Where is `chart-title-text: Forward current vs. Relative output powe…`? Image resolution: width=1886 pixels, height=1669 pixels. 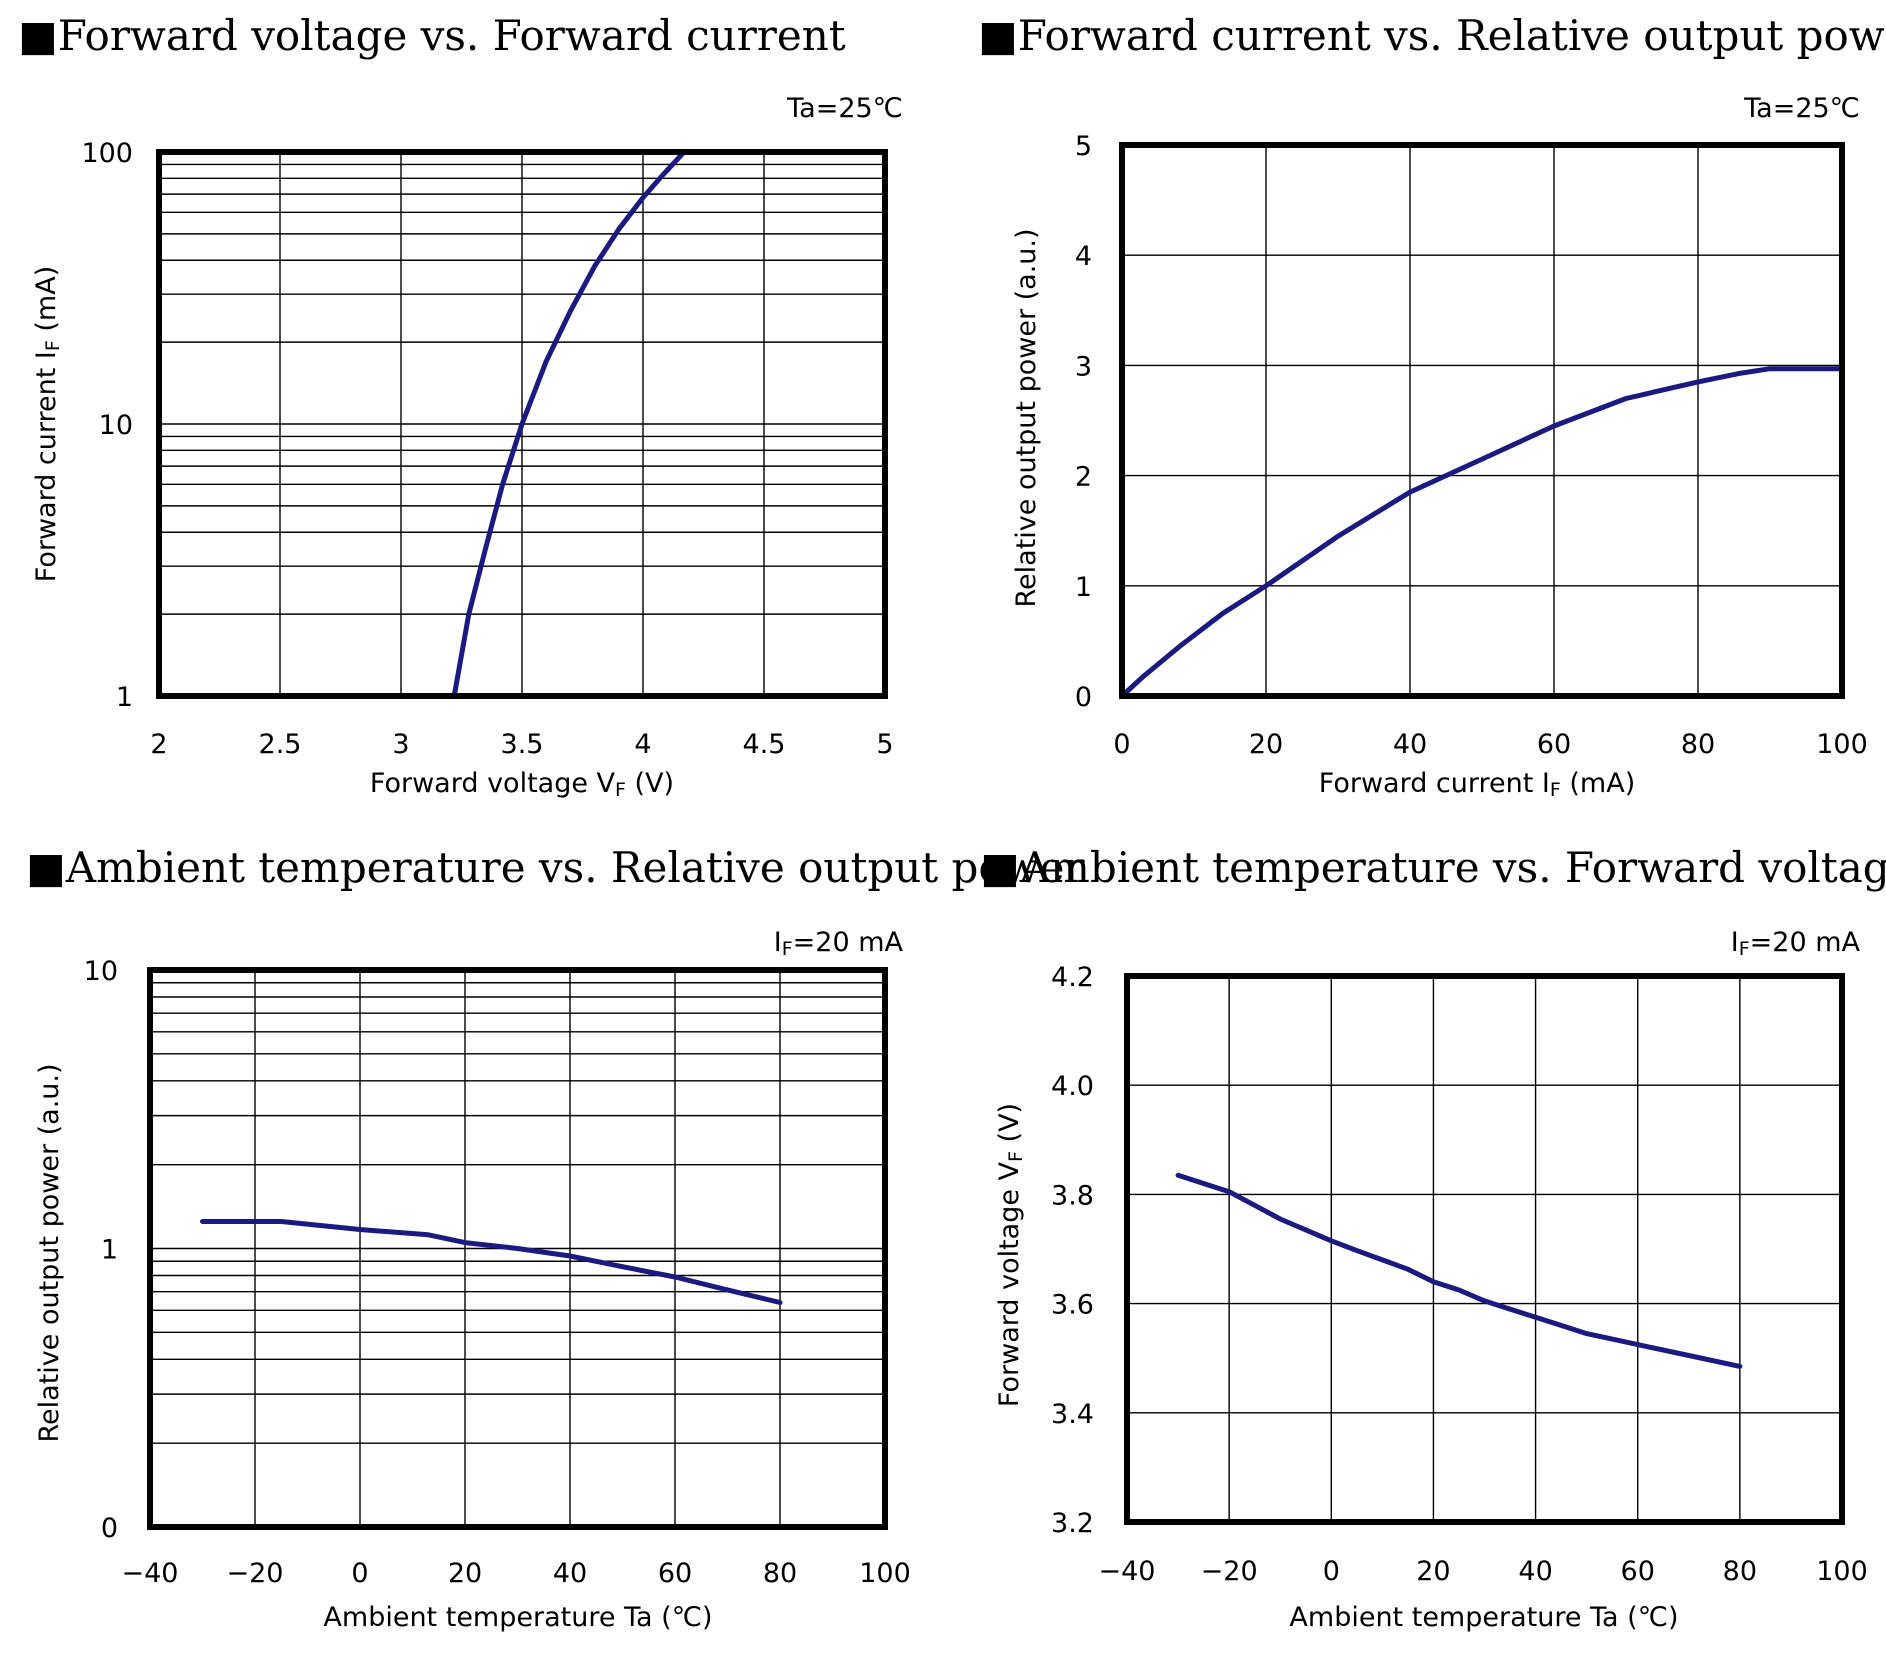 chart-title-text: Forward current vs. Relative output powe… is located at coordinates (1452, 35).